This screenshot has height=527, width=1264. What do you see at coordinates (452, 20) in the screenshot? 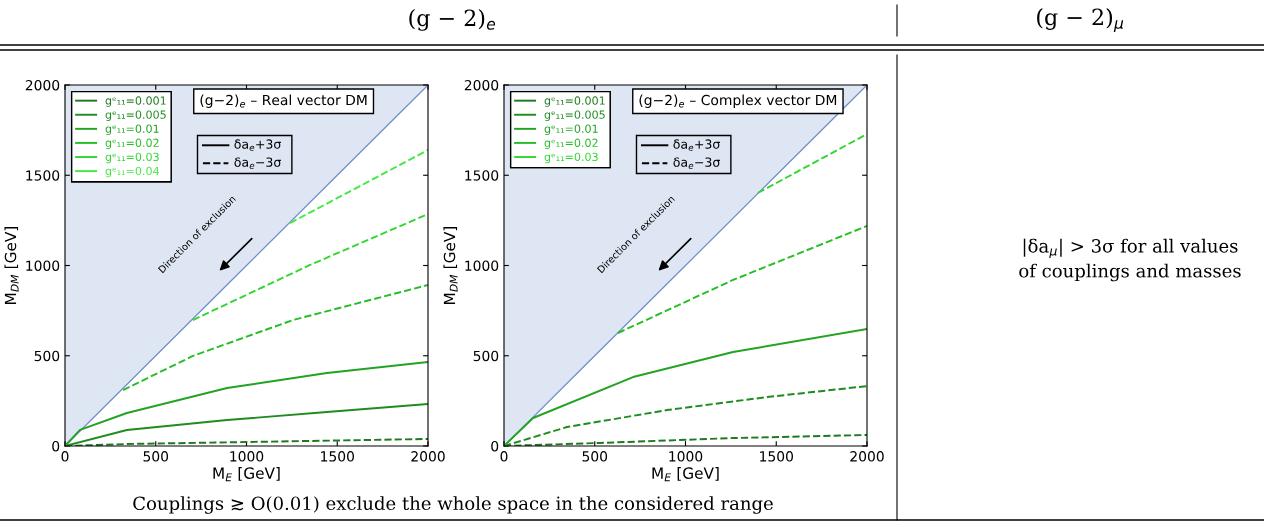
I see `text: (g − 2)$_{e}$` at bounding box center [452, 20].